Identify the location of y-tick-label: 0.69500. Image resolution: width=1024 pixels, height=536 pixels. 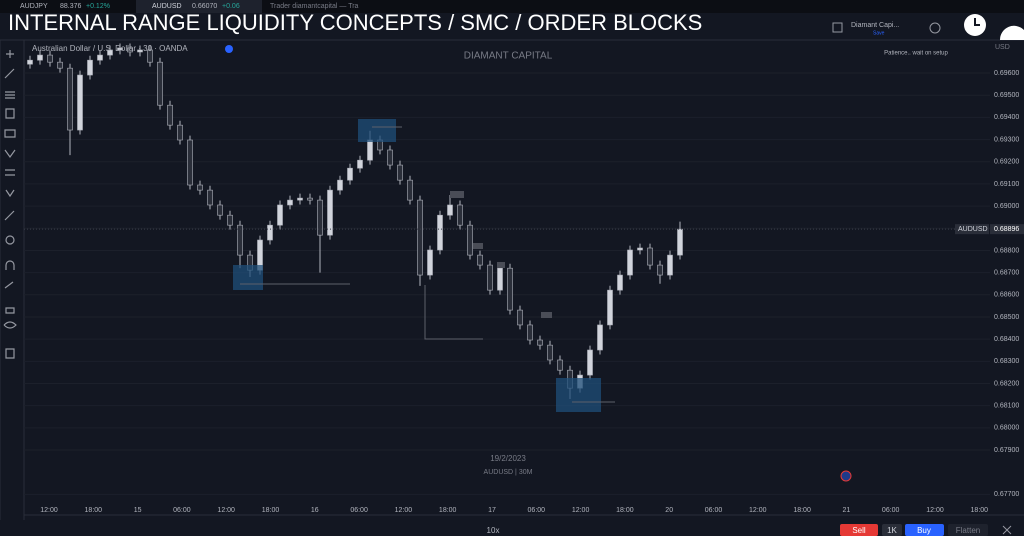
(1006, 95).